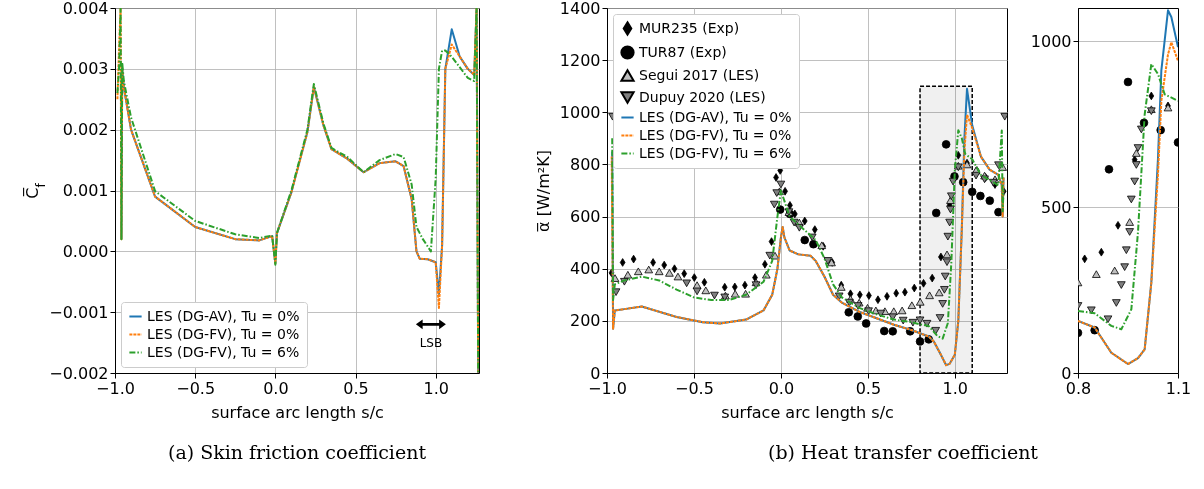  I want to click on x-tick-label: 1.1, so click(1178, 388).